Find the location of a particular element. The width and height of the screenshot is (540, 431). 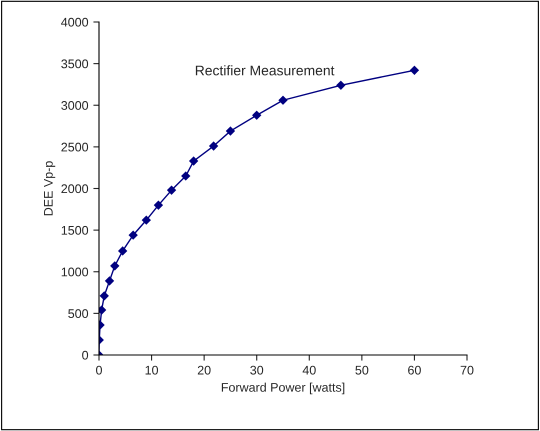

x-tick-label: 20 is located at coordinates (204, 370).